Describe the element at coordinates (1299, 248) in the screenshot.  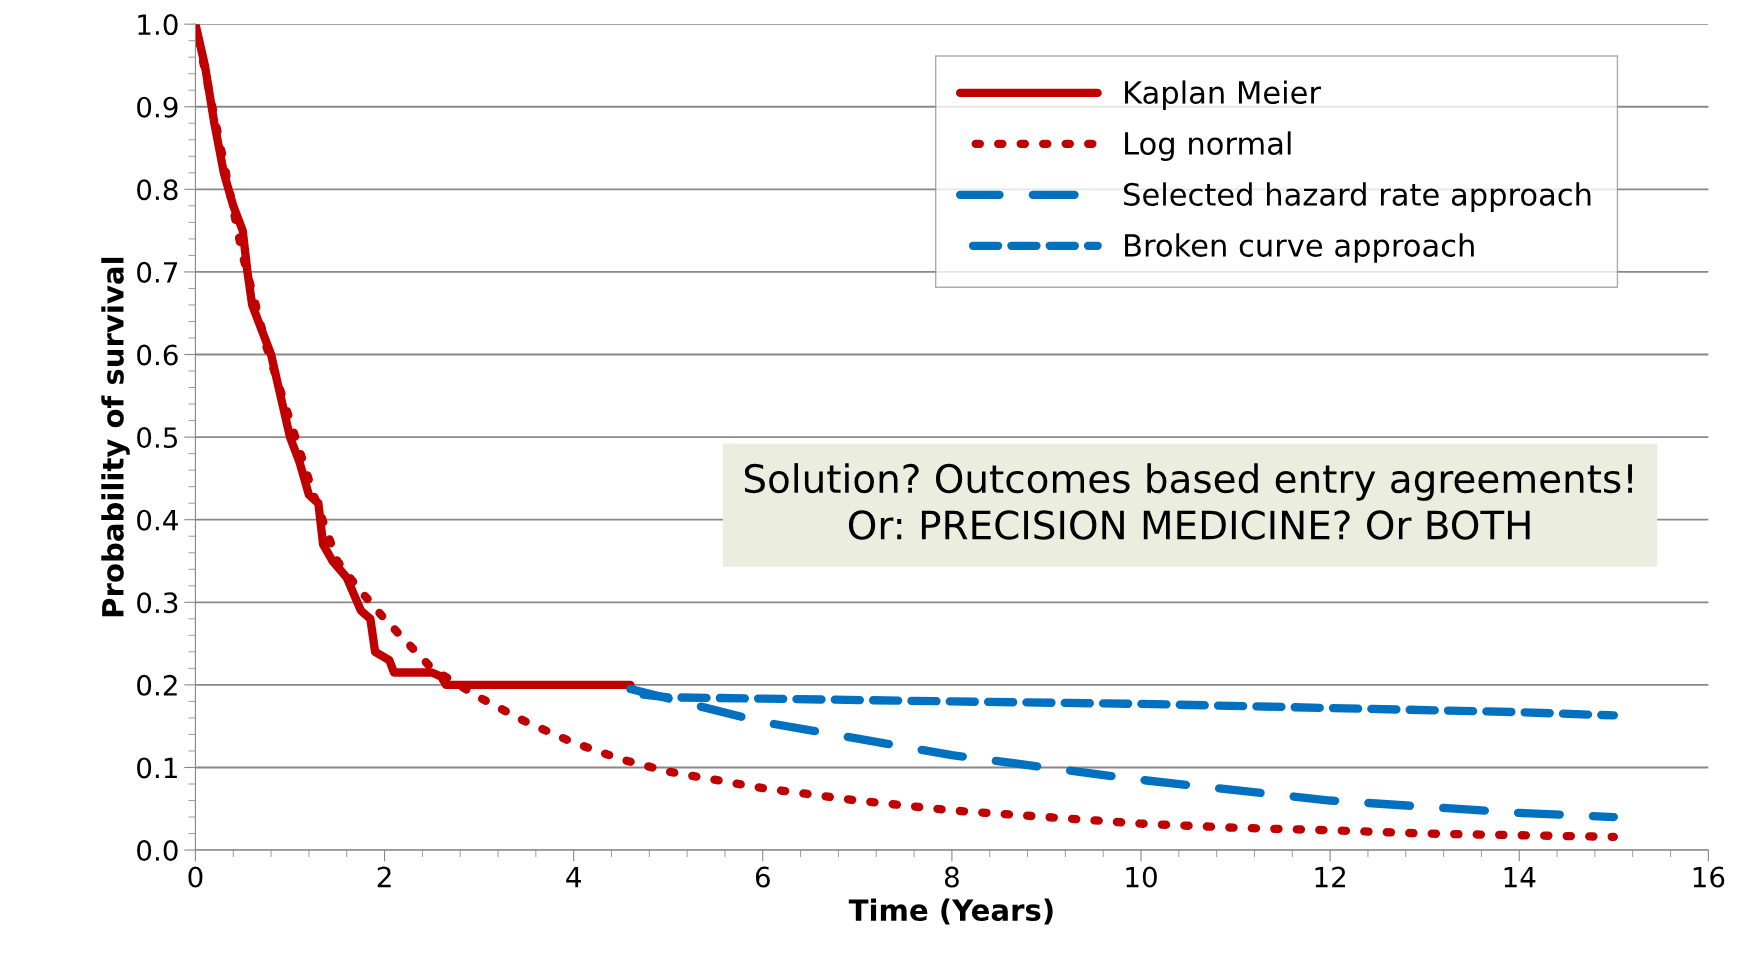
I see `legend-label: Broken curve approach` at that location.